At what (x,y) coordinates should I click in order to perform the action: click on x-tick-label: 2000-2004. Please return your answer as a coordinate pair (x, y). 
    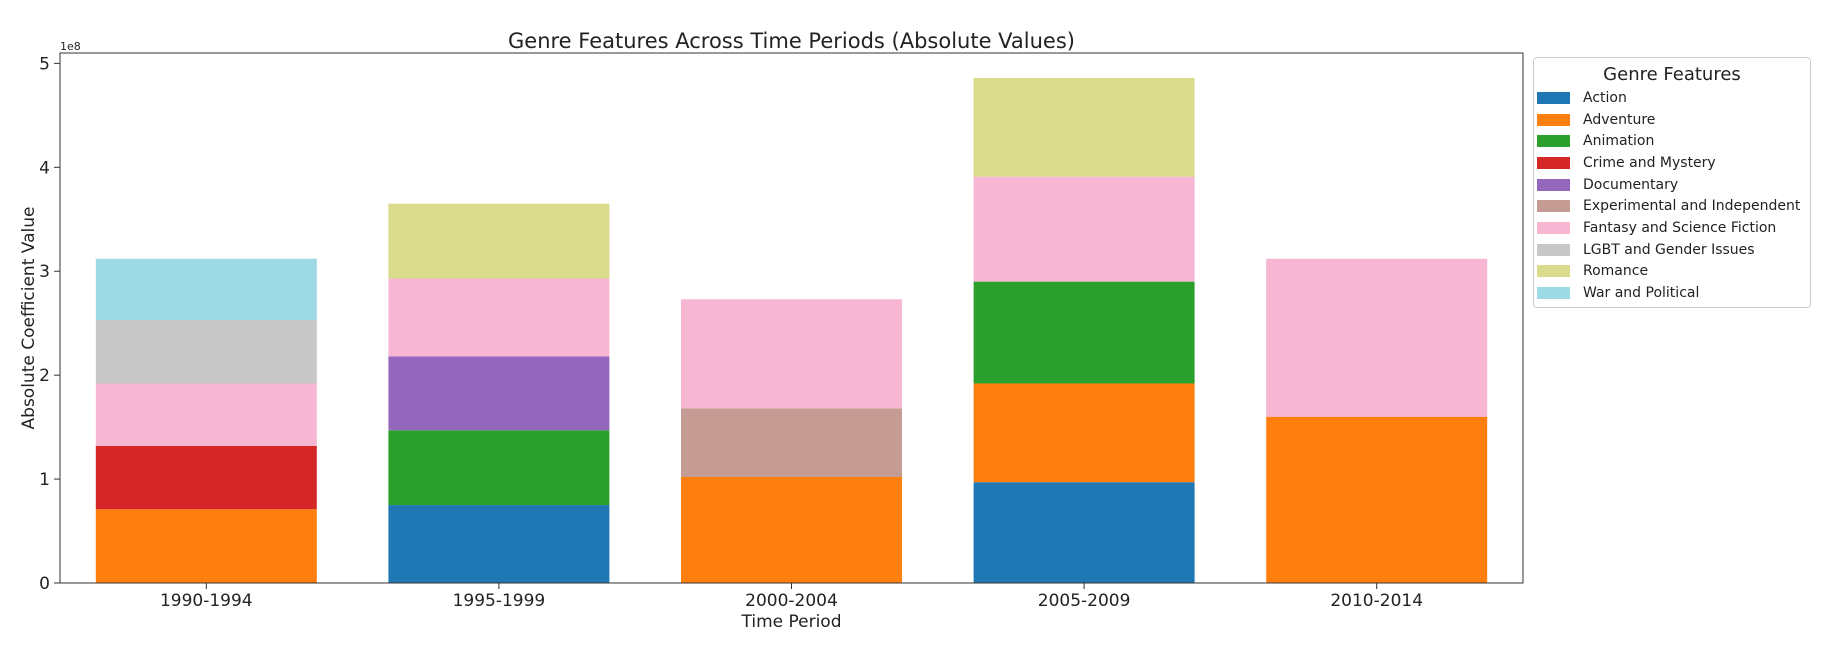
    Looking at the image, I should click on (791, 601).